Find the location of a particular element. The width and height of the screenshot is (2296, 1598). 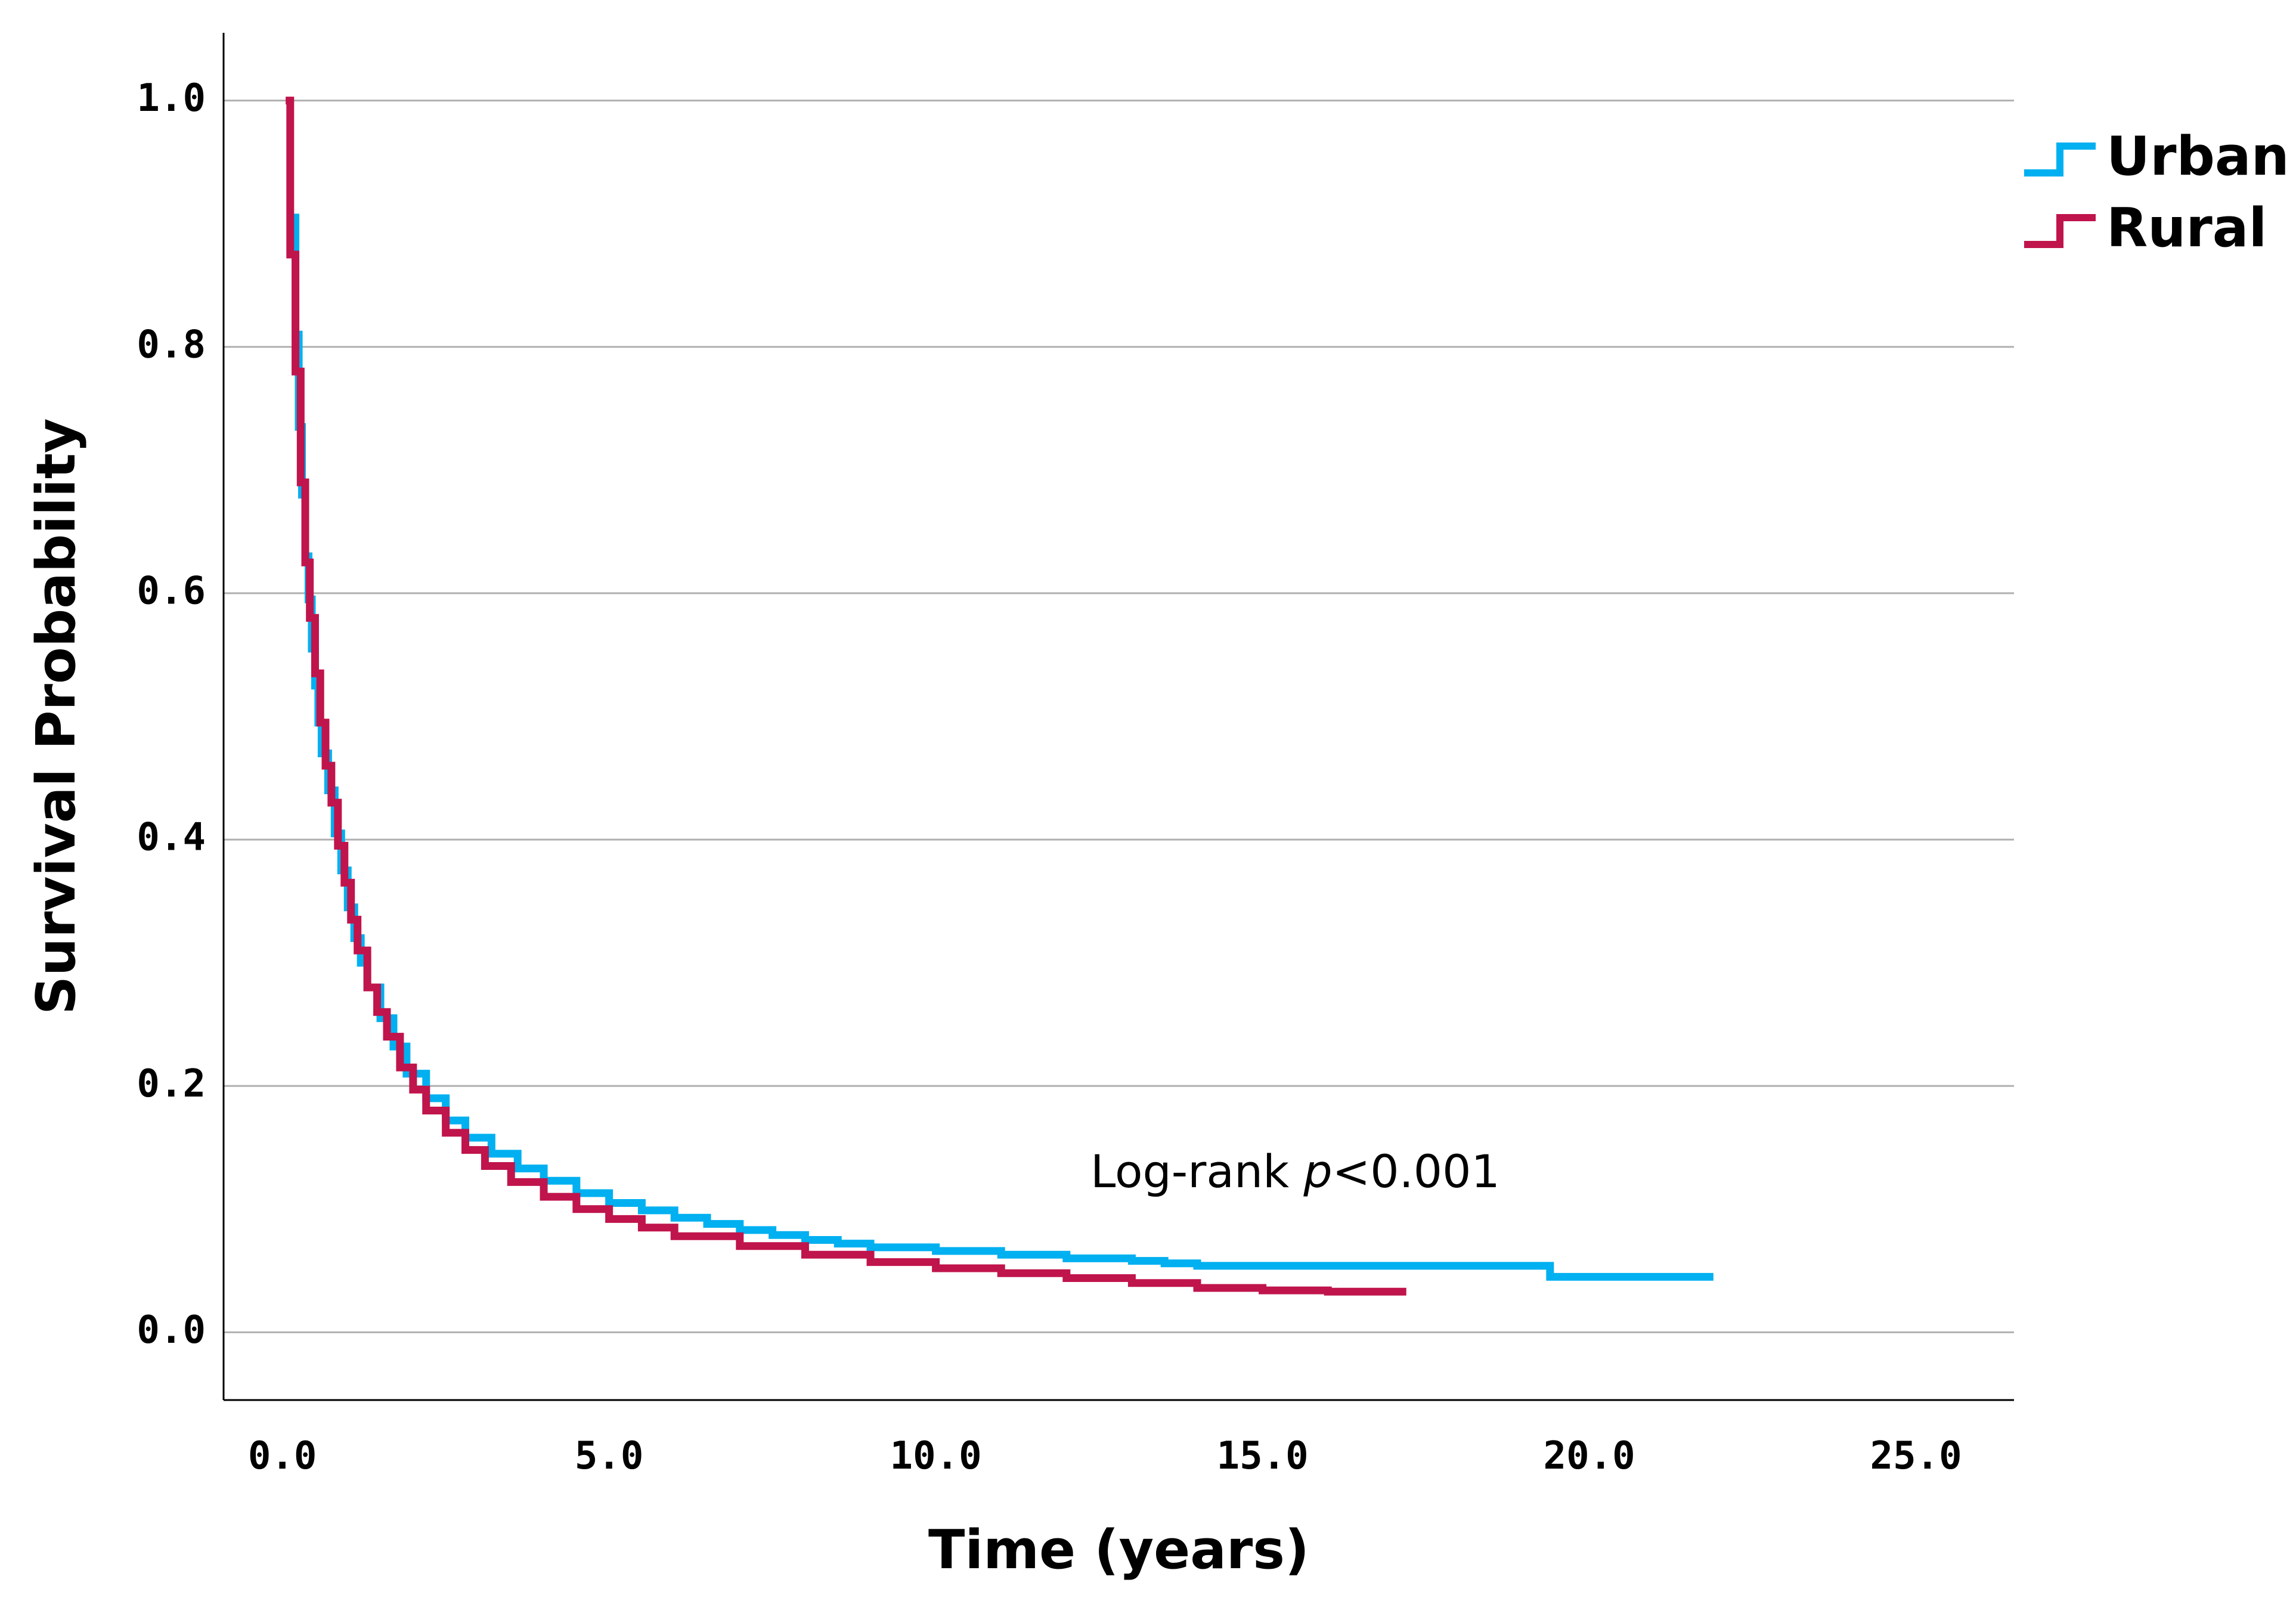

logrank-annotation: Log-rank p<0.001 is located at coordinates (1295, 1171).